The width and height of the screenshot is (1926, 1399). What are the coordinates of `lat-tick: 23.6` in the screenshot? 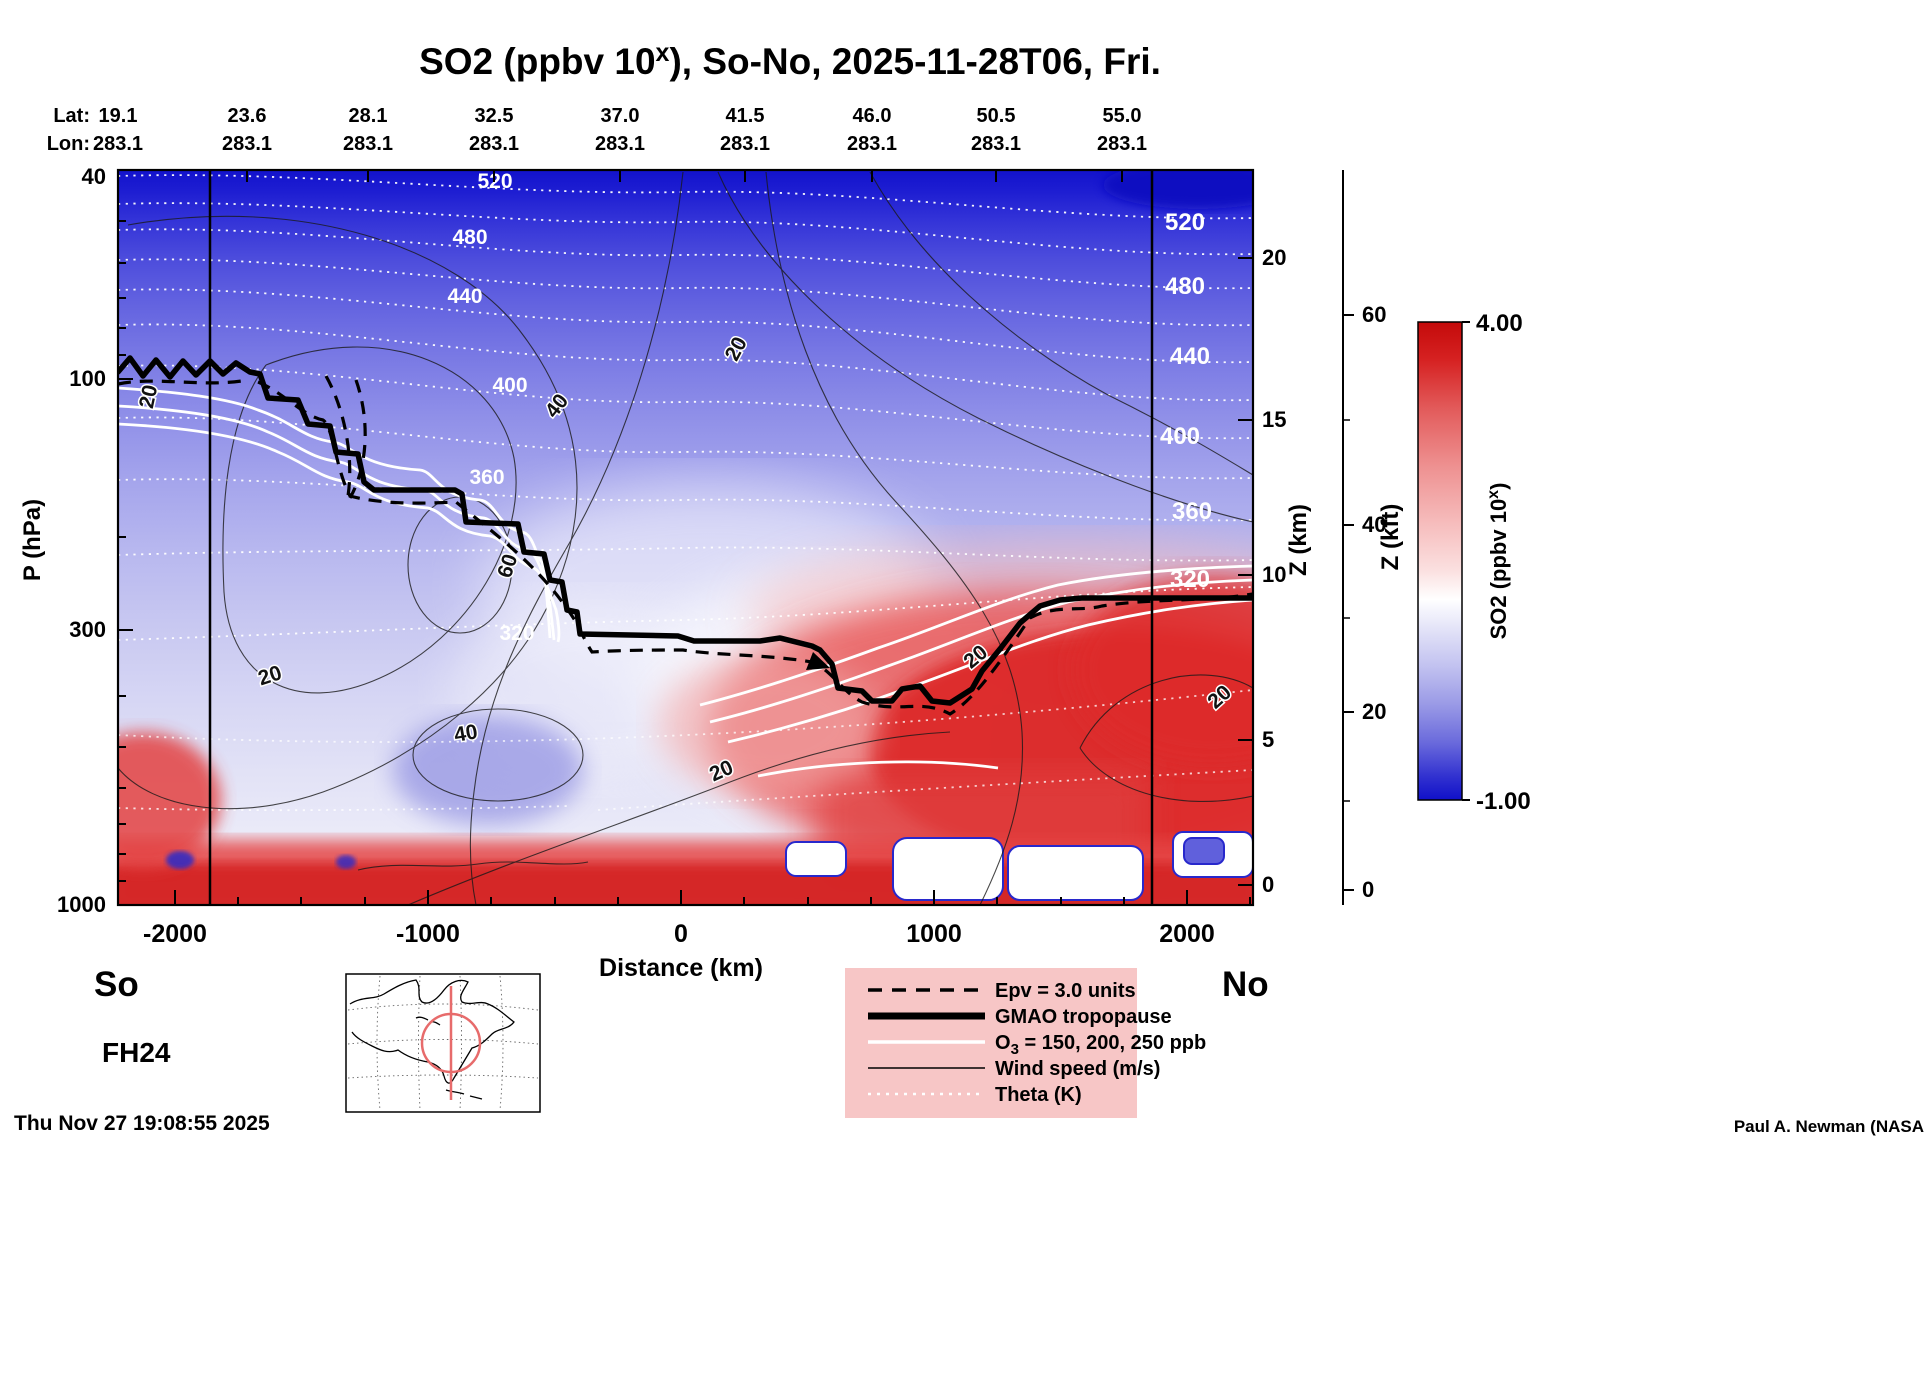 It's located at (247, 116).